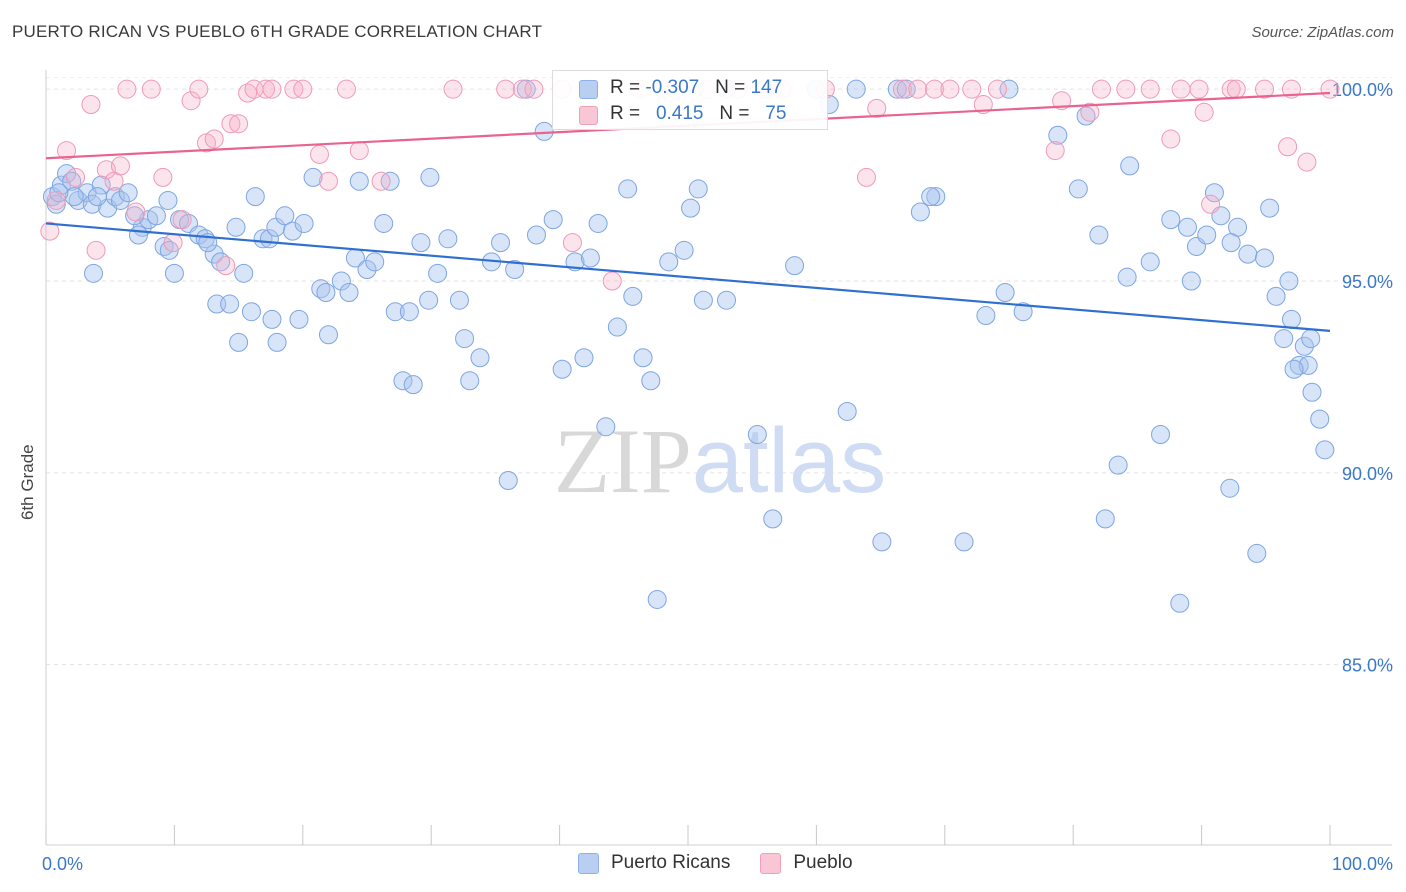 The image size is (1406, 892). Describe the element at coordinates (737, 113) in the screenshot. I see `legend-n-label: N =` at that location.